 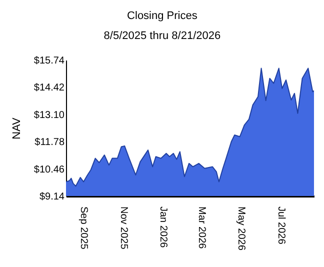 I want to click on x-tick-label: Jan 2026, so click(x=162, y=227).